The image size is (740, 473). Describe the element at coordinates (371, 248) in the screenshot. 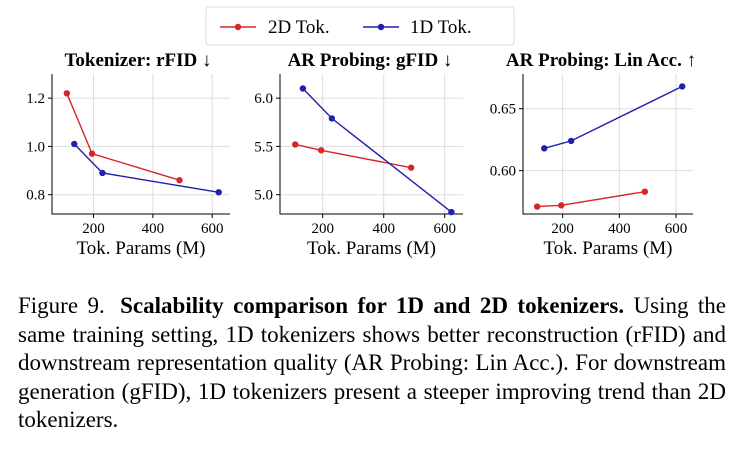

I see `x-axis-label-2: Tok. Params (M)` at that location.